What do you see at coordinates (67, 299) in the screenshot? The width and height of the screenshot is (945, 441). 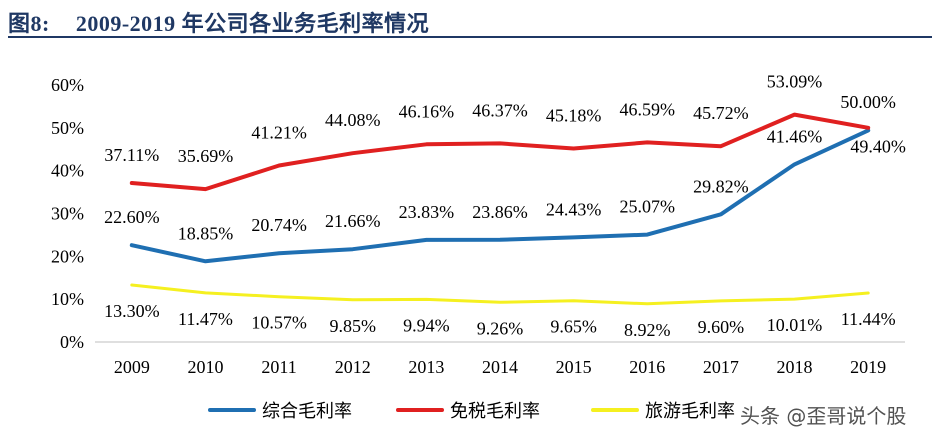 I see `y-tick-label: 10%` at bounding box center [67, 299].